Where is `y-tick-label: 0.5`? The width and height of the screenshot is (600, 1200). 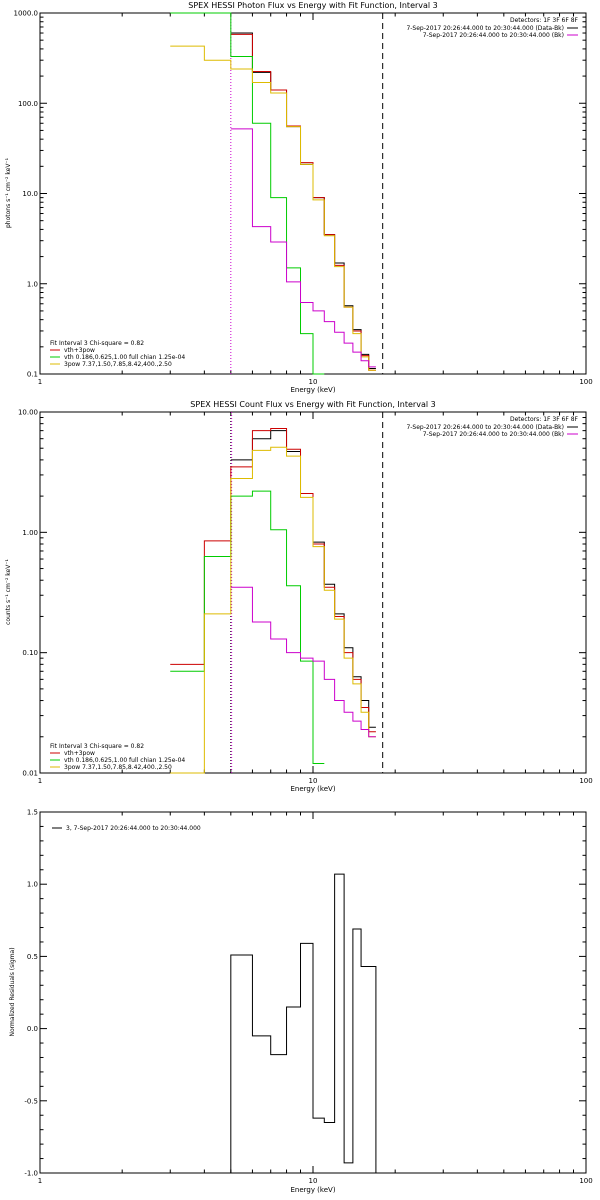
y-tick-label: 0.5 is located at coordinates (32, 957).